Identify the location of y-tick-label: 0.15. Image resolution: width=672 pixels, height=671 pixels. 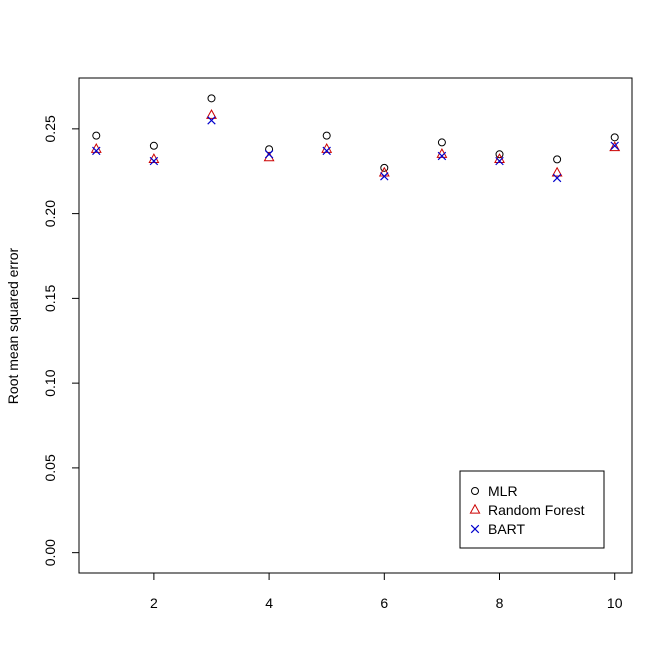
(50, 298).